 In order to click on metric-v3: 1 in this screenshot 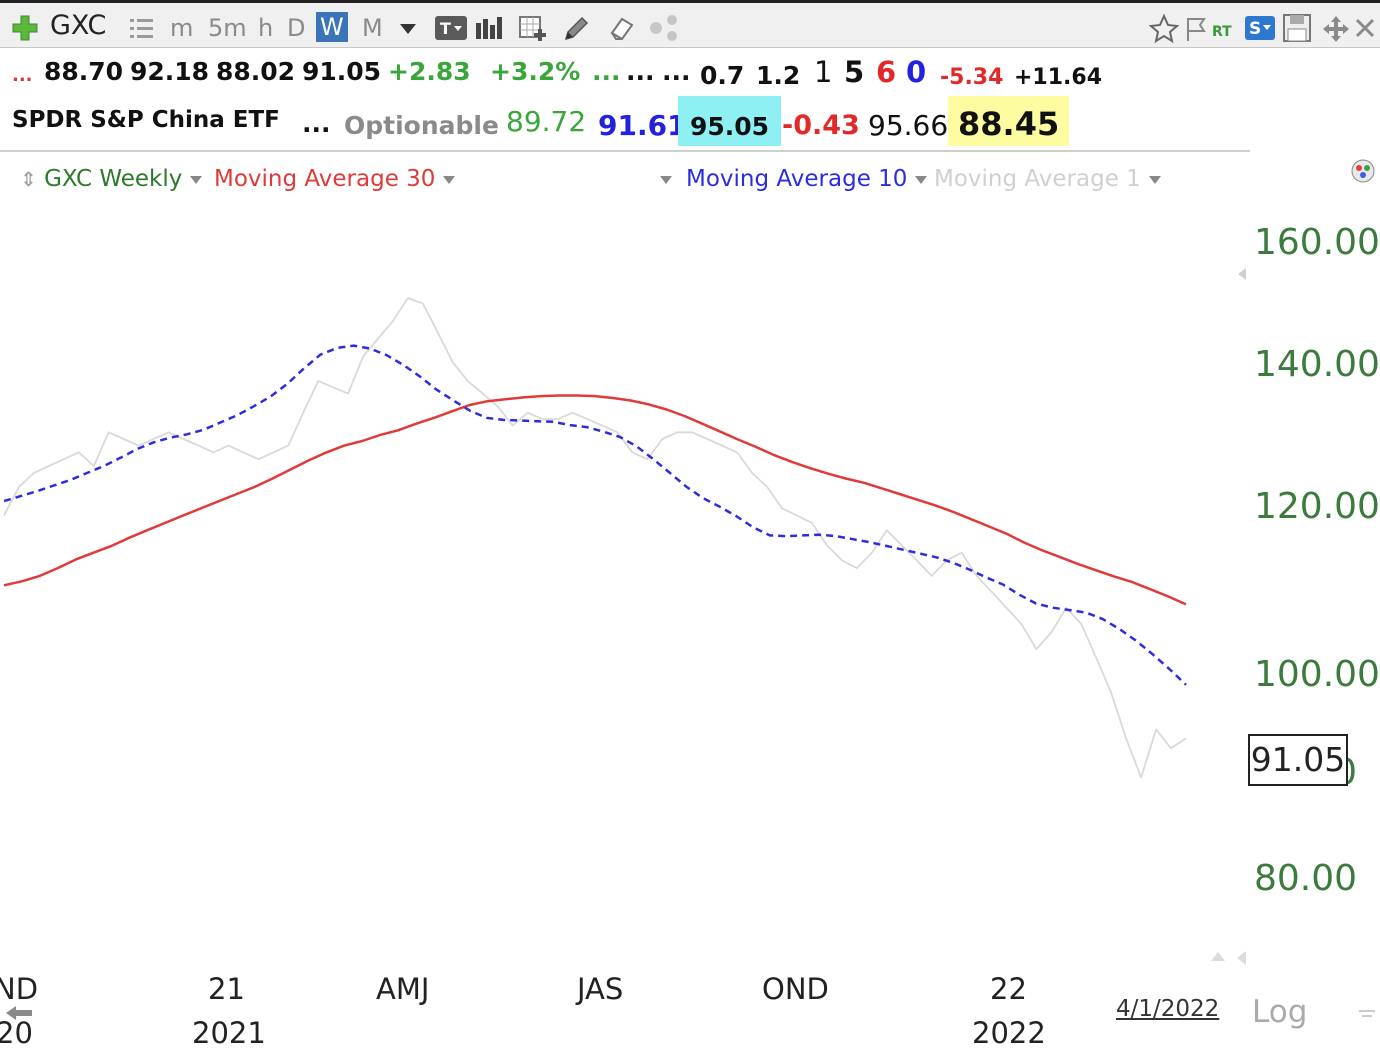, I will do `click(823, 72)`.